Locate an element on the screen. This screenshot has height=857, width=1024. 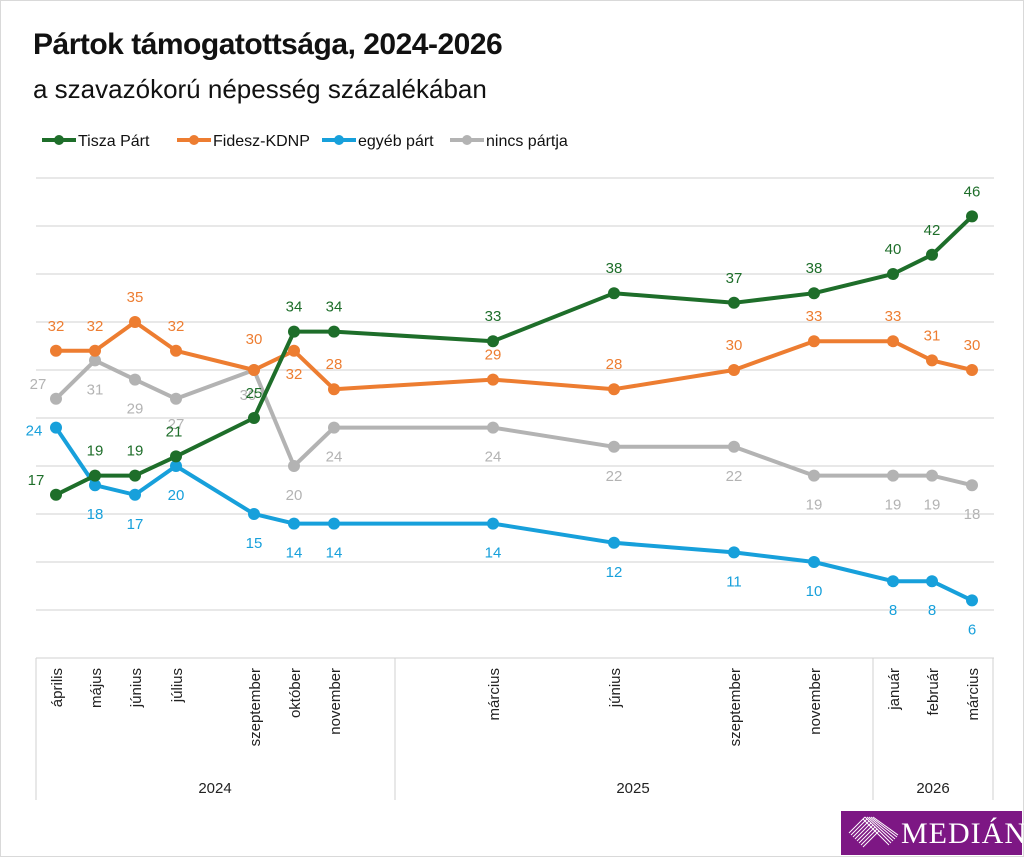
logo-text: MEDIÁN is located at coordinates (962, 833).